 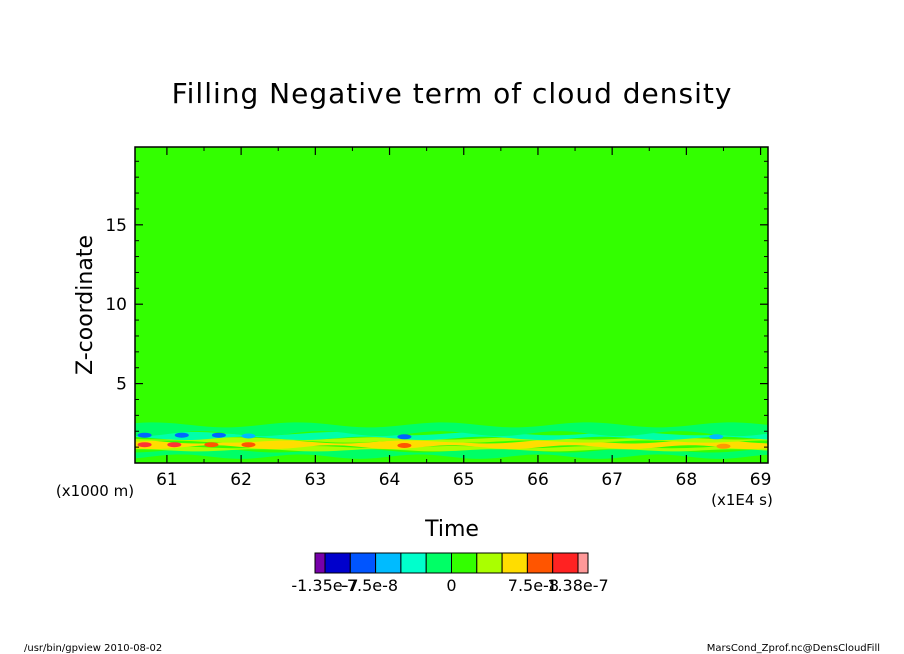 What do you see at coordinates (116, 305) in the screenshot?
I see `y-tick-label: 10` at bounding box center [116, 305].